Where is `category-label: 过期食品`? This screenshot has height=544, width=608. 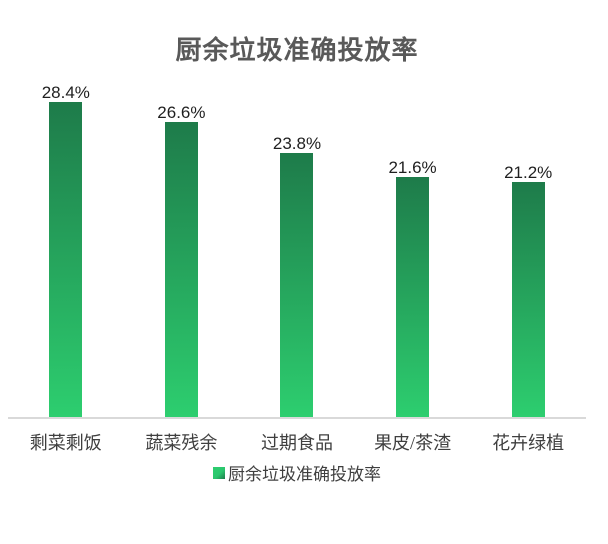 category-label: 过期食品 is located at coordinates (296, 443).